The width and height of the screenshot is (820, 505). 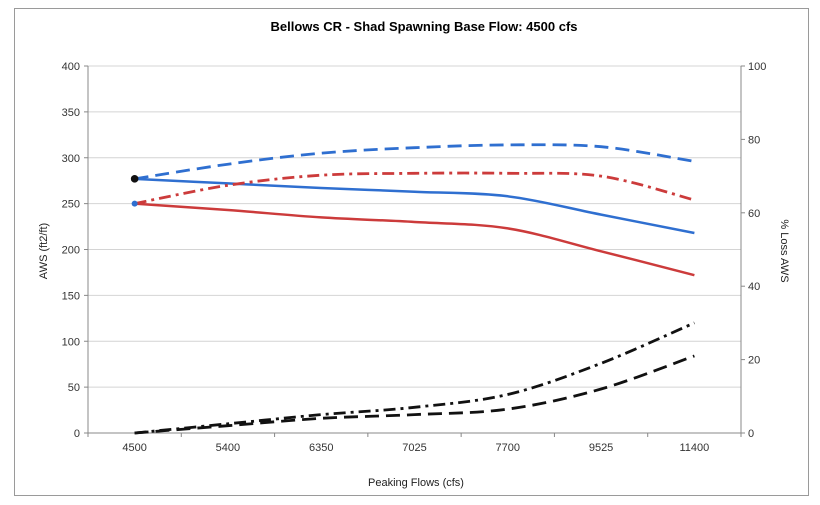 I want to click on y-tick-label: 100, so click(x=71, y=342).